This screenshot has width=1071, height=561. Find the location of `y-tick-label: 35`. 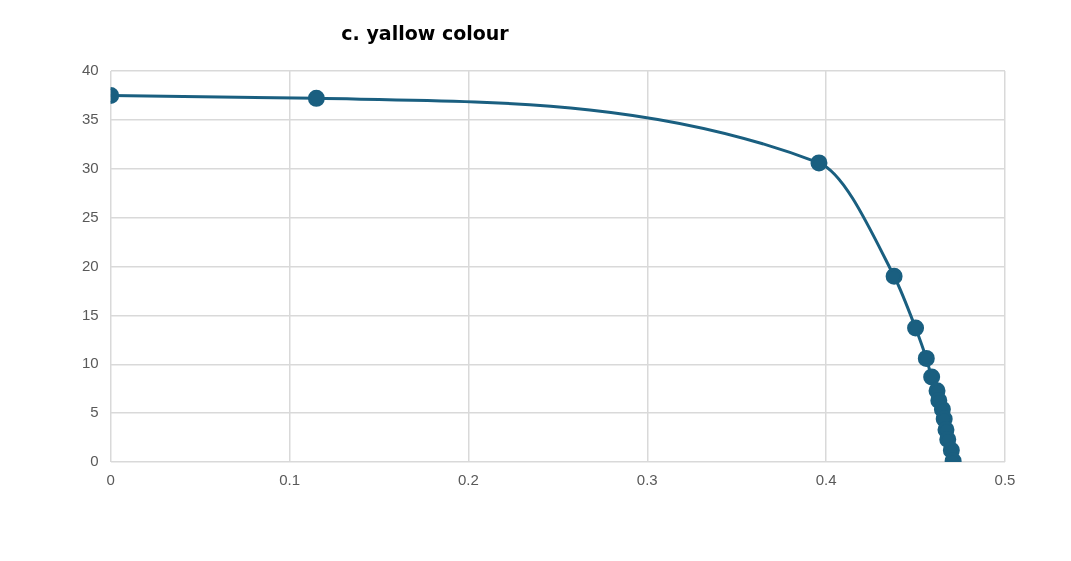

y-tick-label: 35 is located at coordinates (90, 119).